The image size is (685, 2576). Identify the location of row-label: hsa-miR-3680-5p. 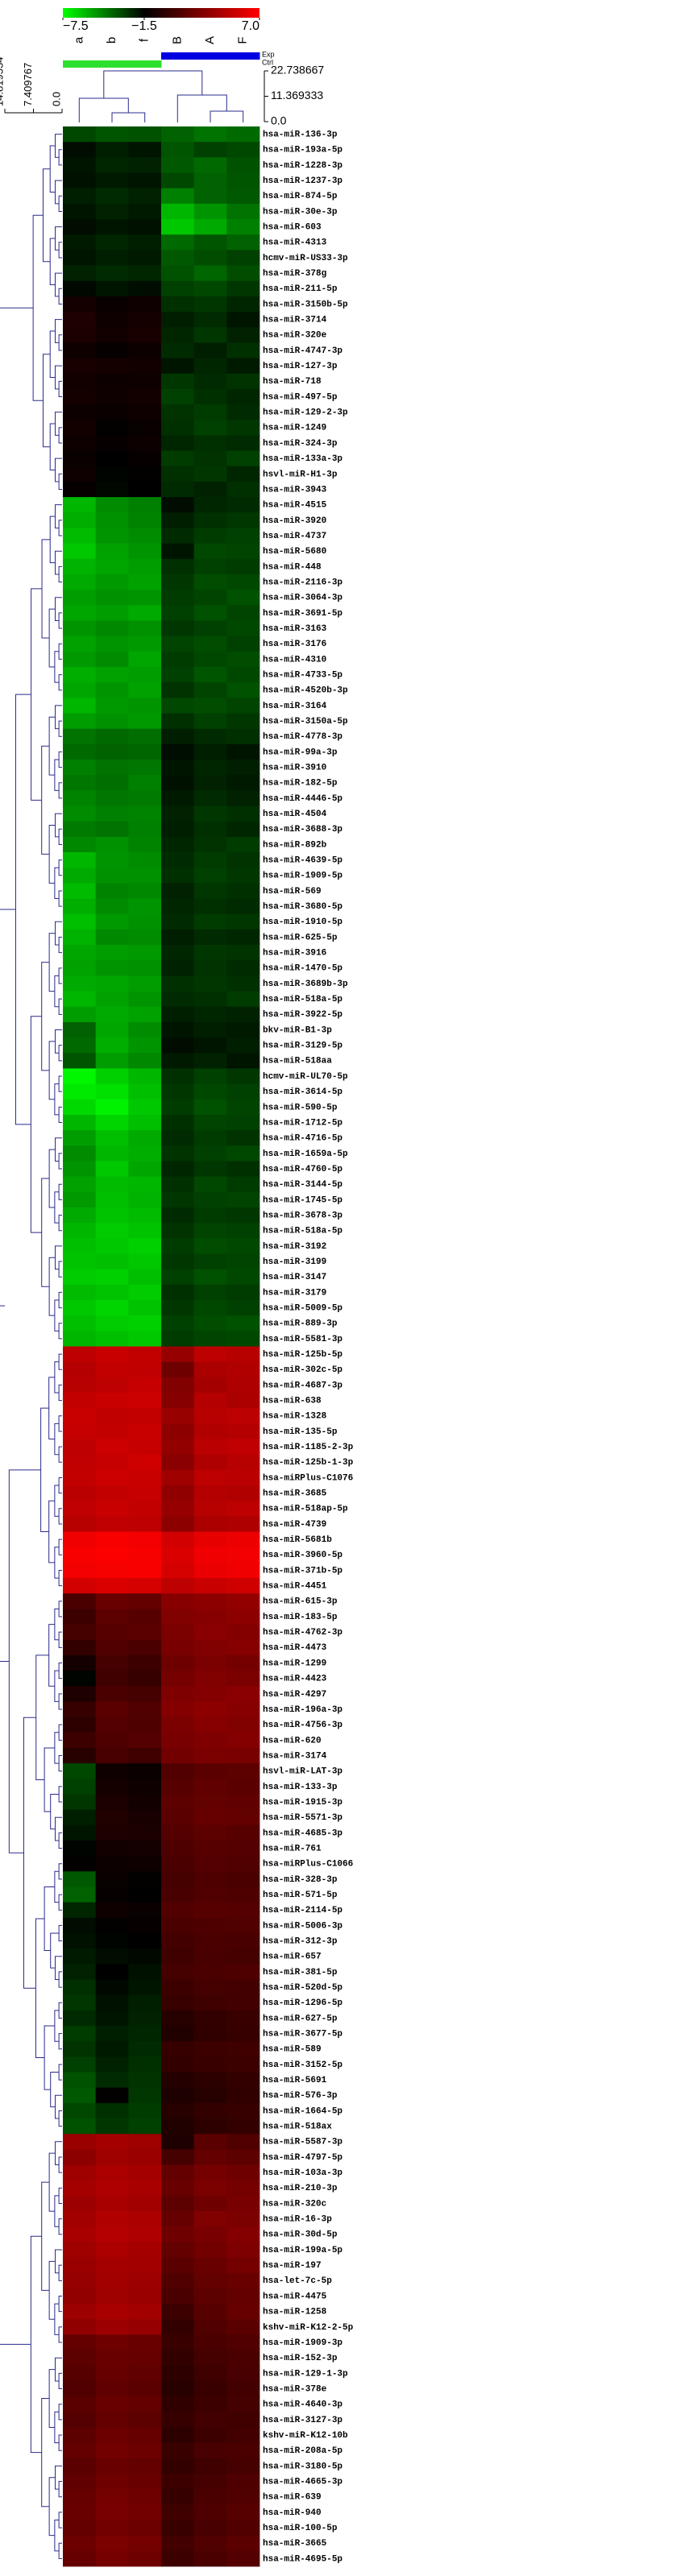
(302, 907).